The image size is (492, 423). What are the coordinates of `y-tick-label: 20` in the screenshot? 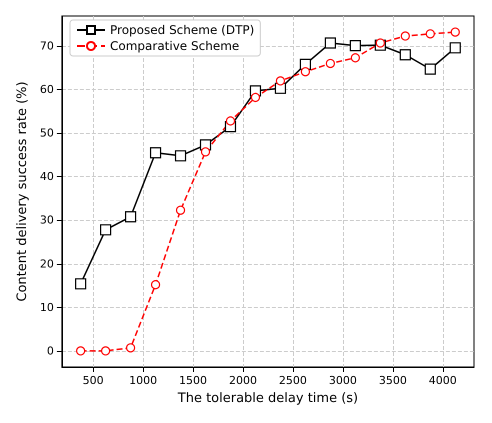 It's located at (47, 263).